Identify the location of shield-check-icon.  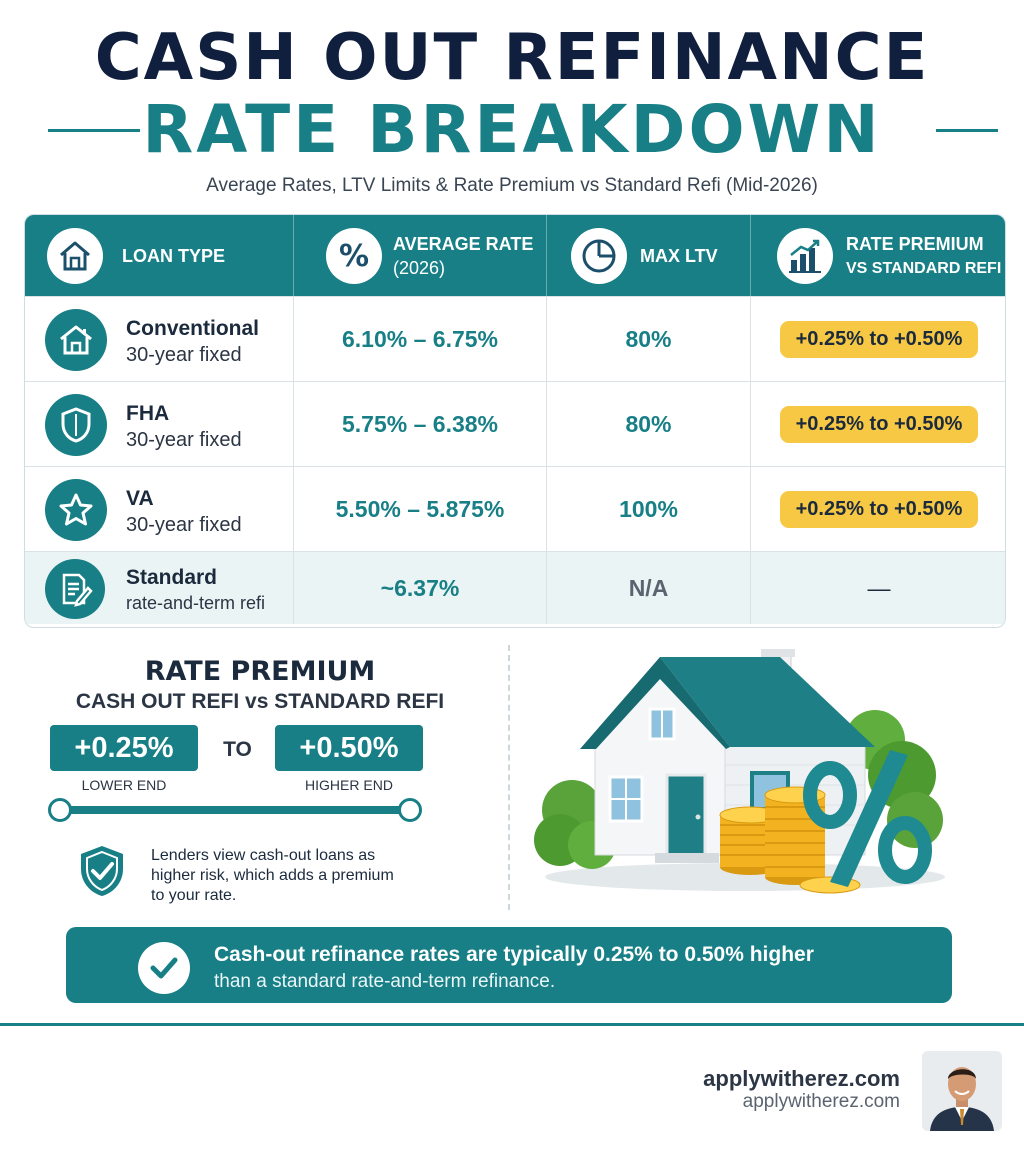
(102, 871).